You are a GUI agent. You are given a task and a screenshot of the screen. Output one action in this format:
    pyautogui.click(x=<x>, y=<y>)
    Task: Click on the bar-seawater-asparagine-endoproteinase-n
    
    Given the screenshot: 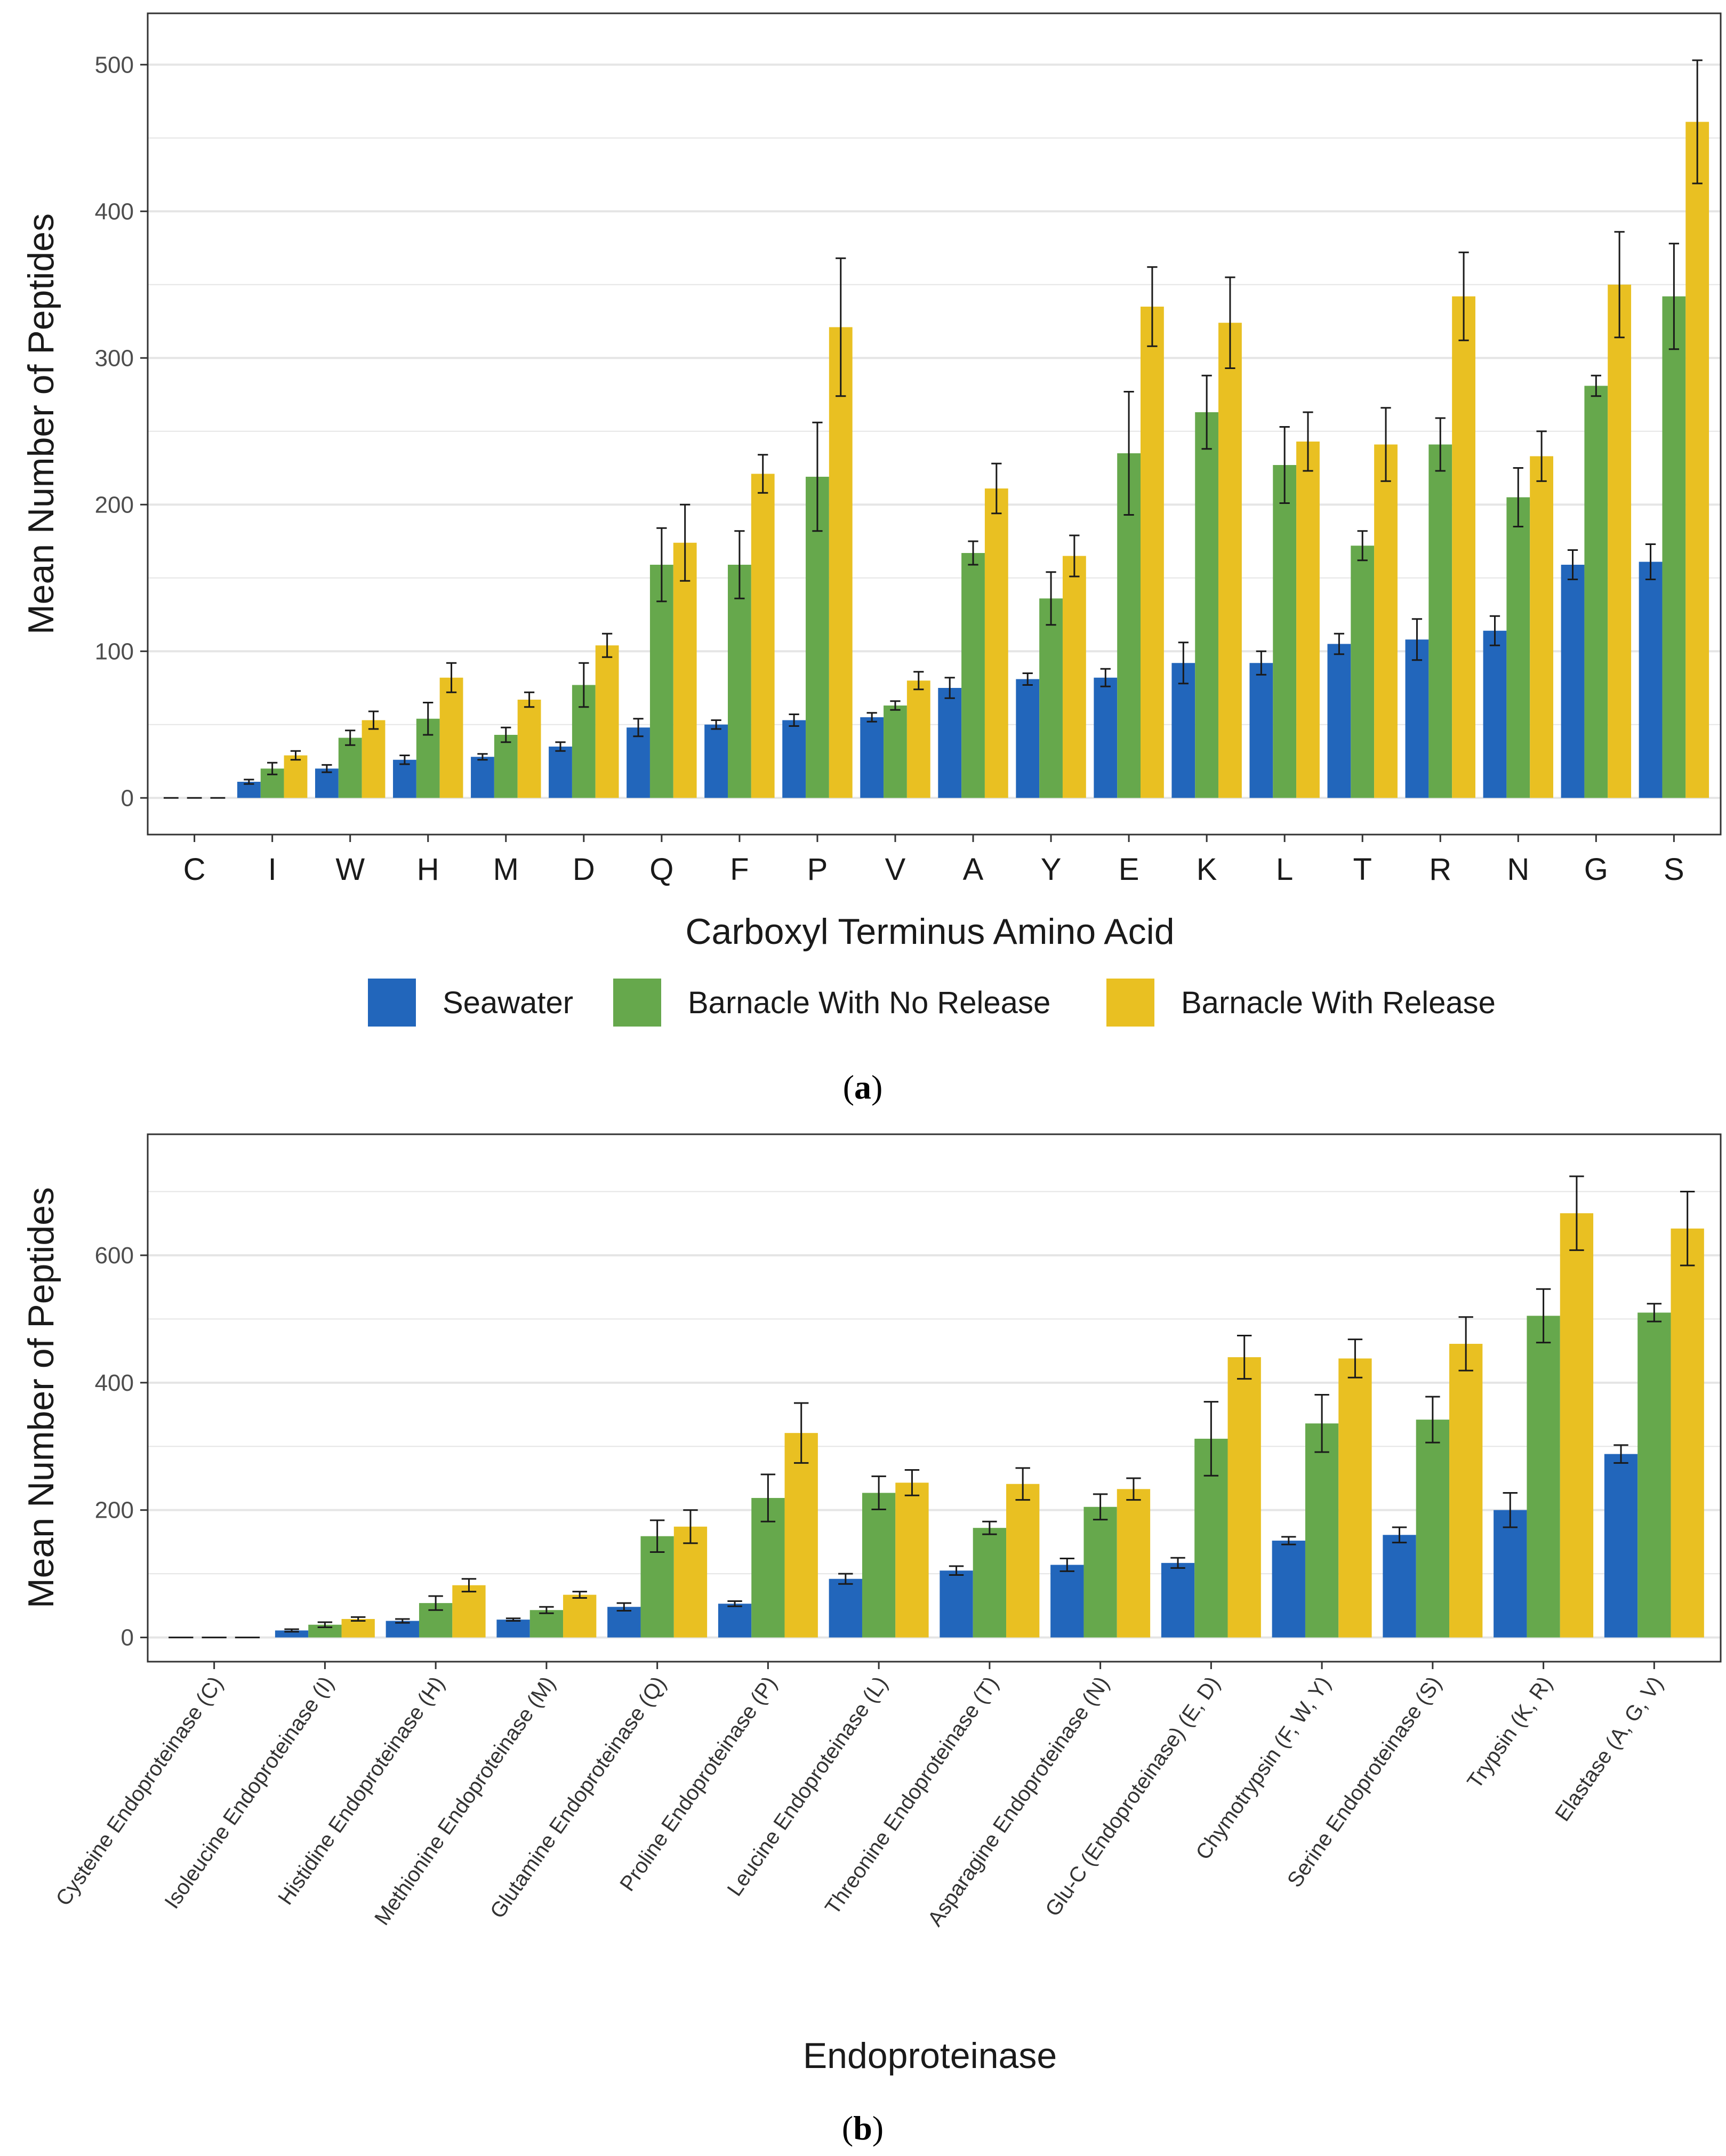 What is the action you would take?
    pyautogui.click(x=1067, y=1601)
    